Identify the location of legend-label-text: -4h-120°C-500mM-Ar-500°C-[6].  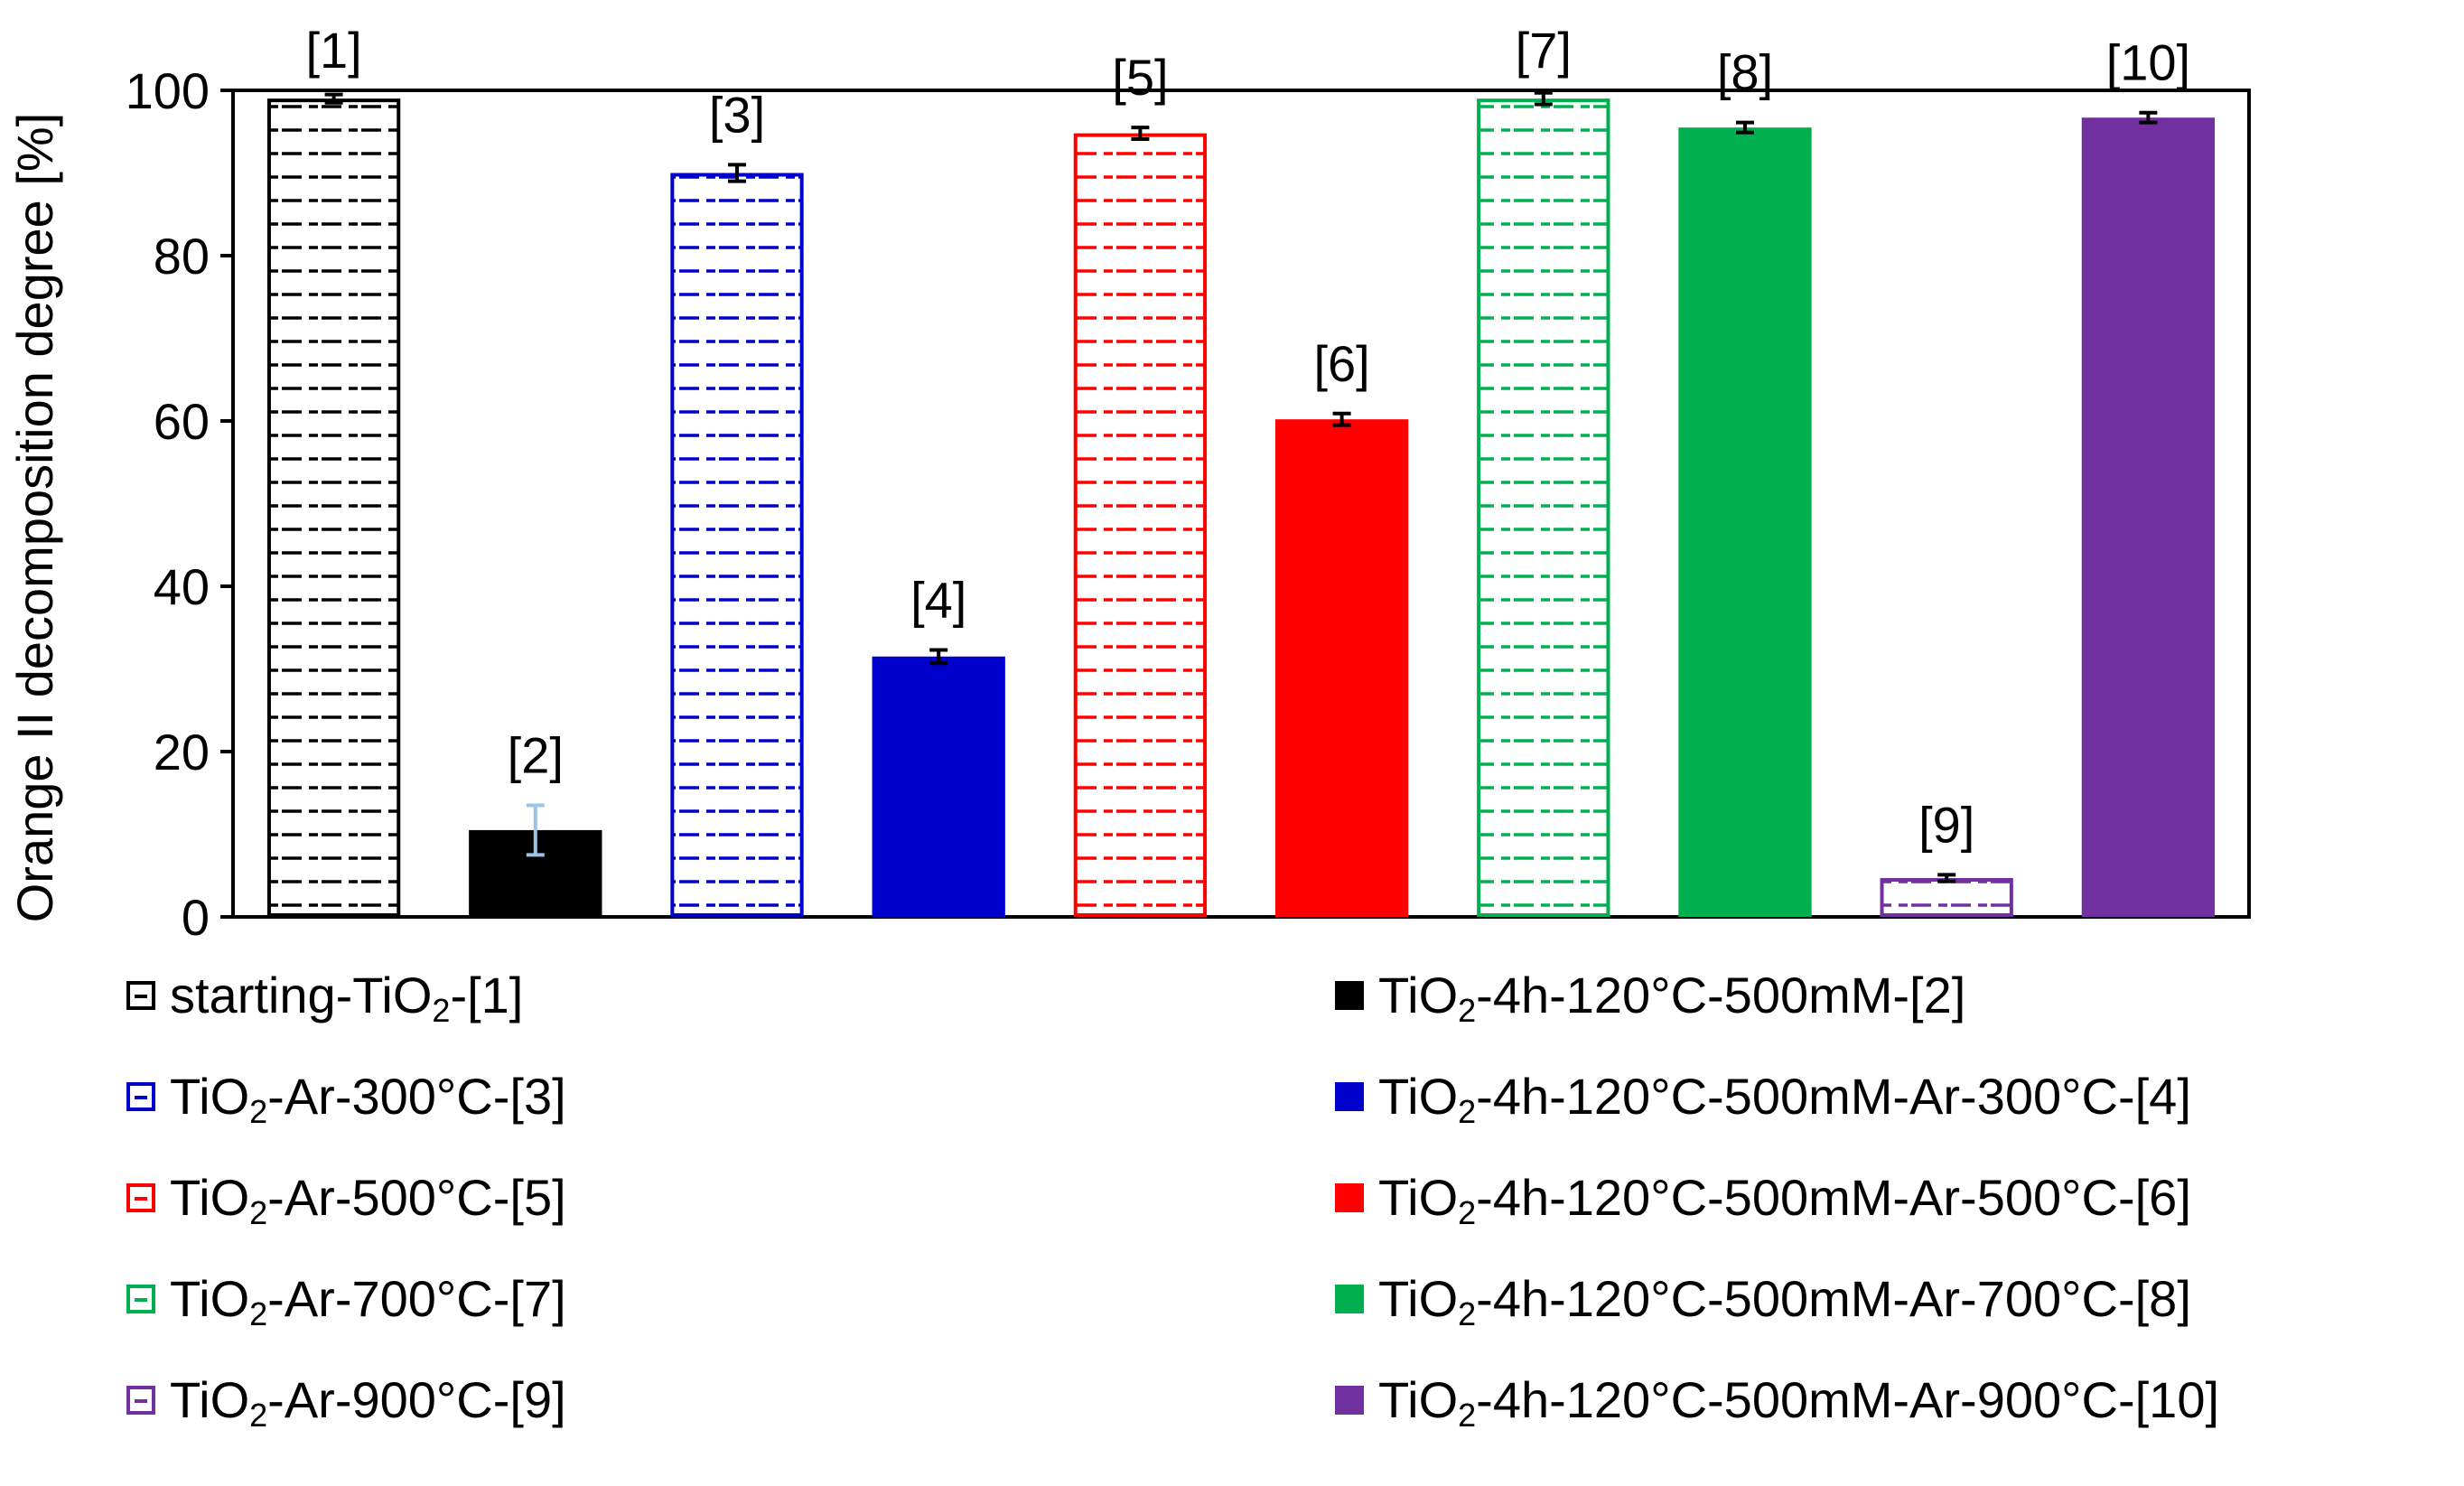
(1833, 1197).